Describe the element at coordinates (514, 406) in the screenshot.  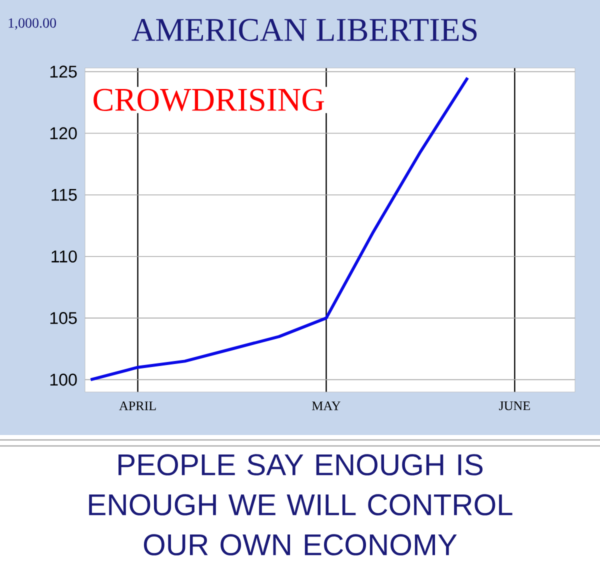
I see `x-tick-label: JUNE` at that location.